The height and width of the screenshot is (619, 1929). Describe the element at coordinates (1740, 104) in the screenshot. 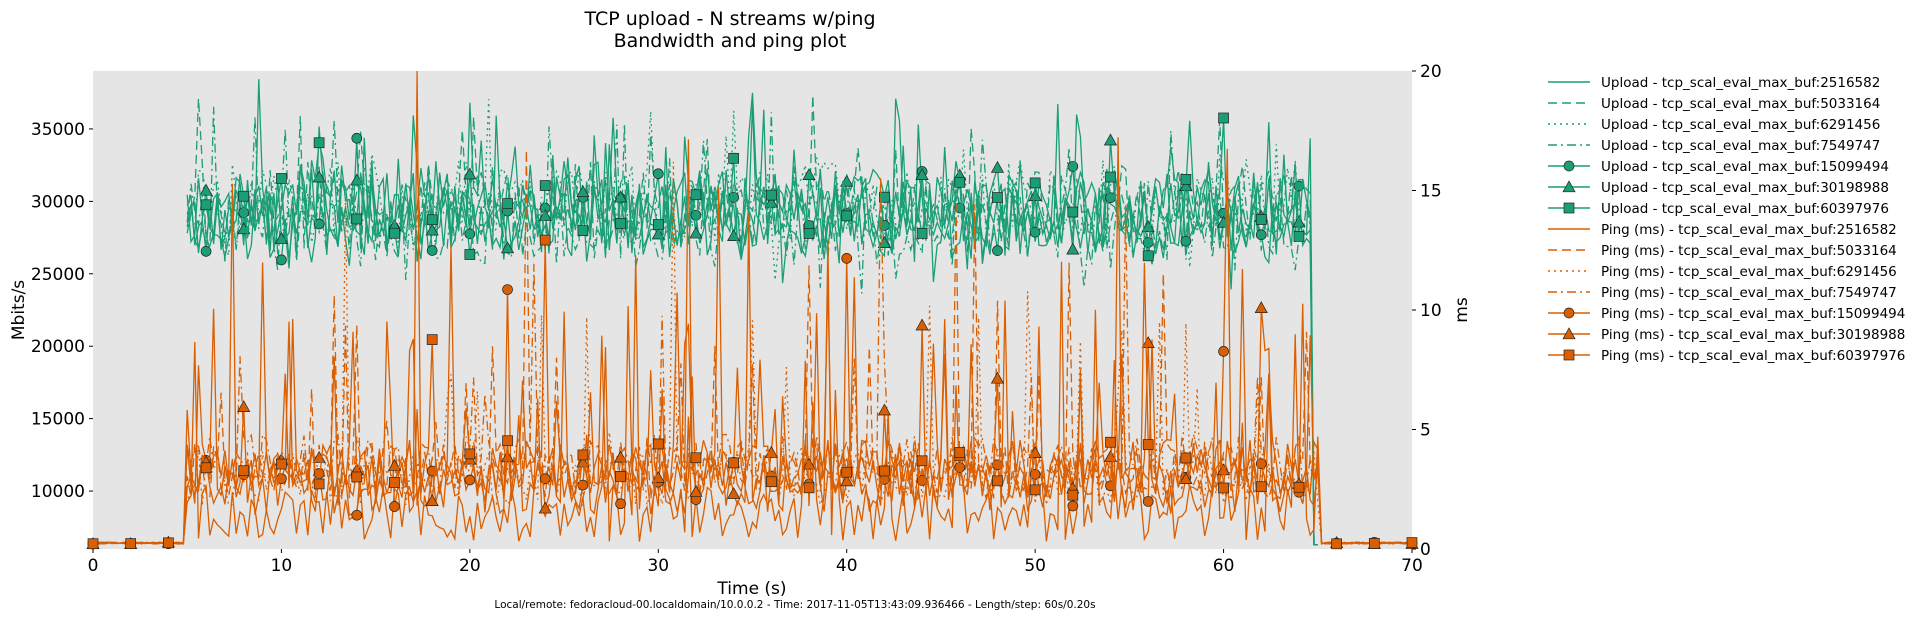

I see `legend-label: Upload - tcp_scal_eval_max_buf:5033164` at that location.